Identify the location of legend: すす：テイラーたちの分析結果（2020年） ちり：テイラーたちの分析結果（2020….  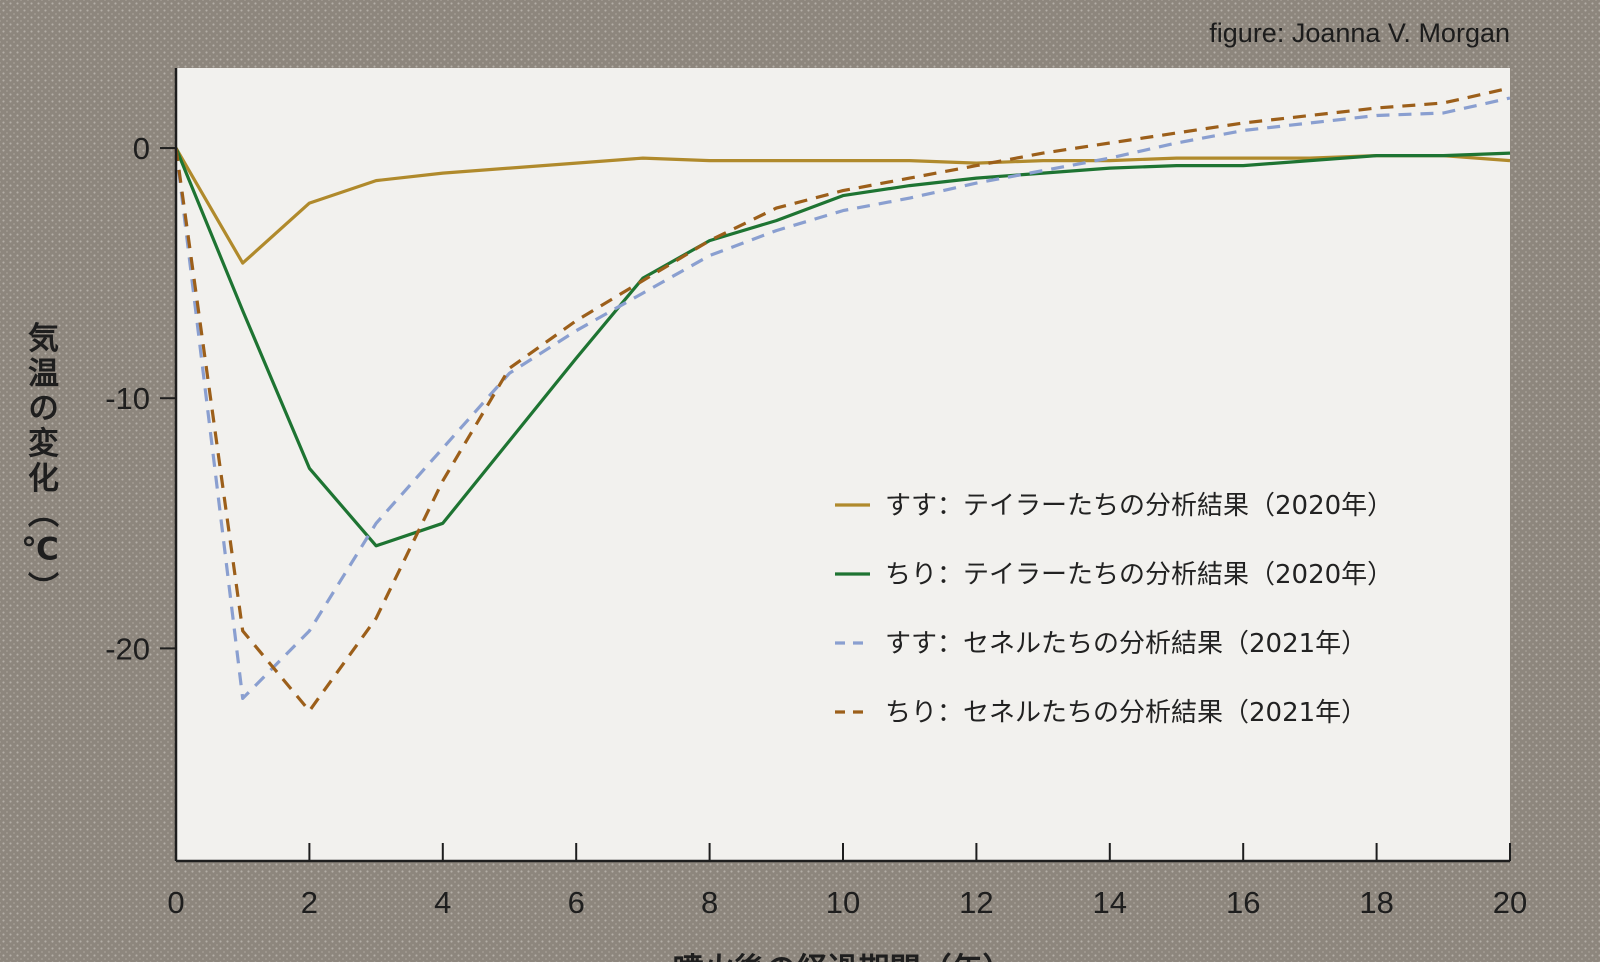
(1114, 609).